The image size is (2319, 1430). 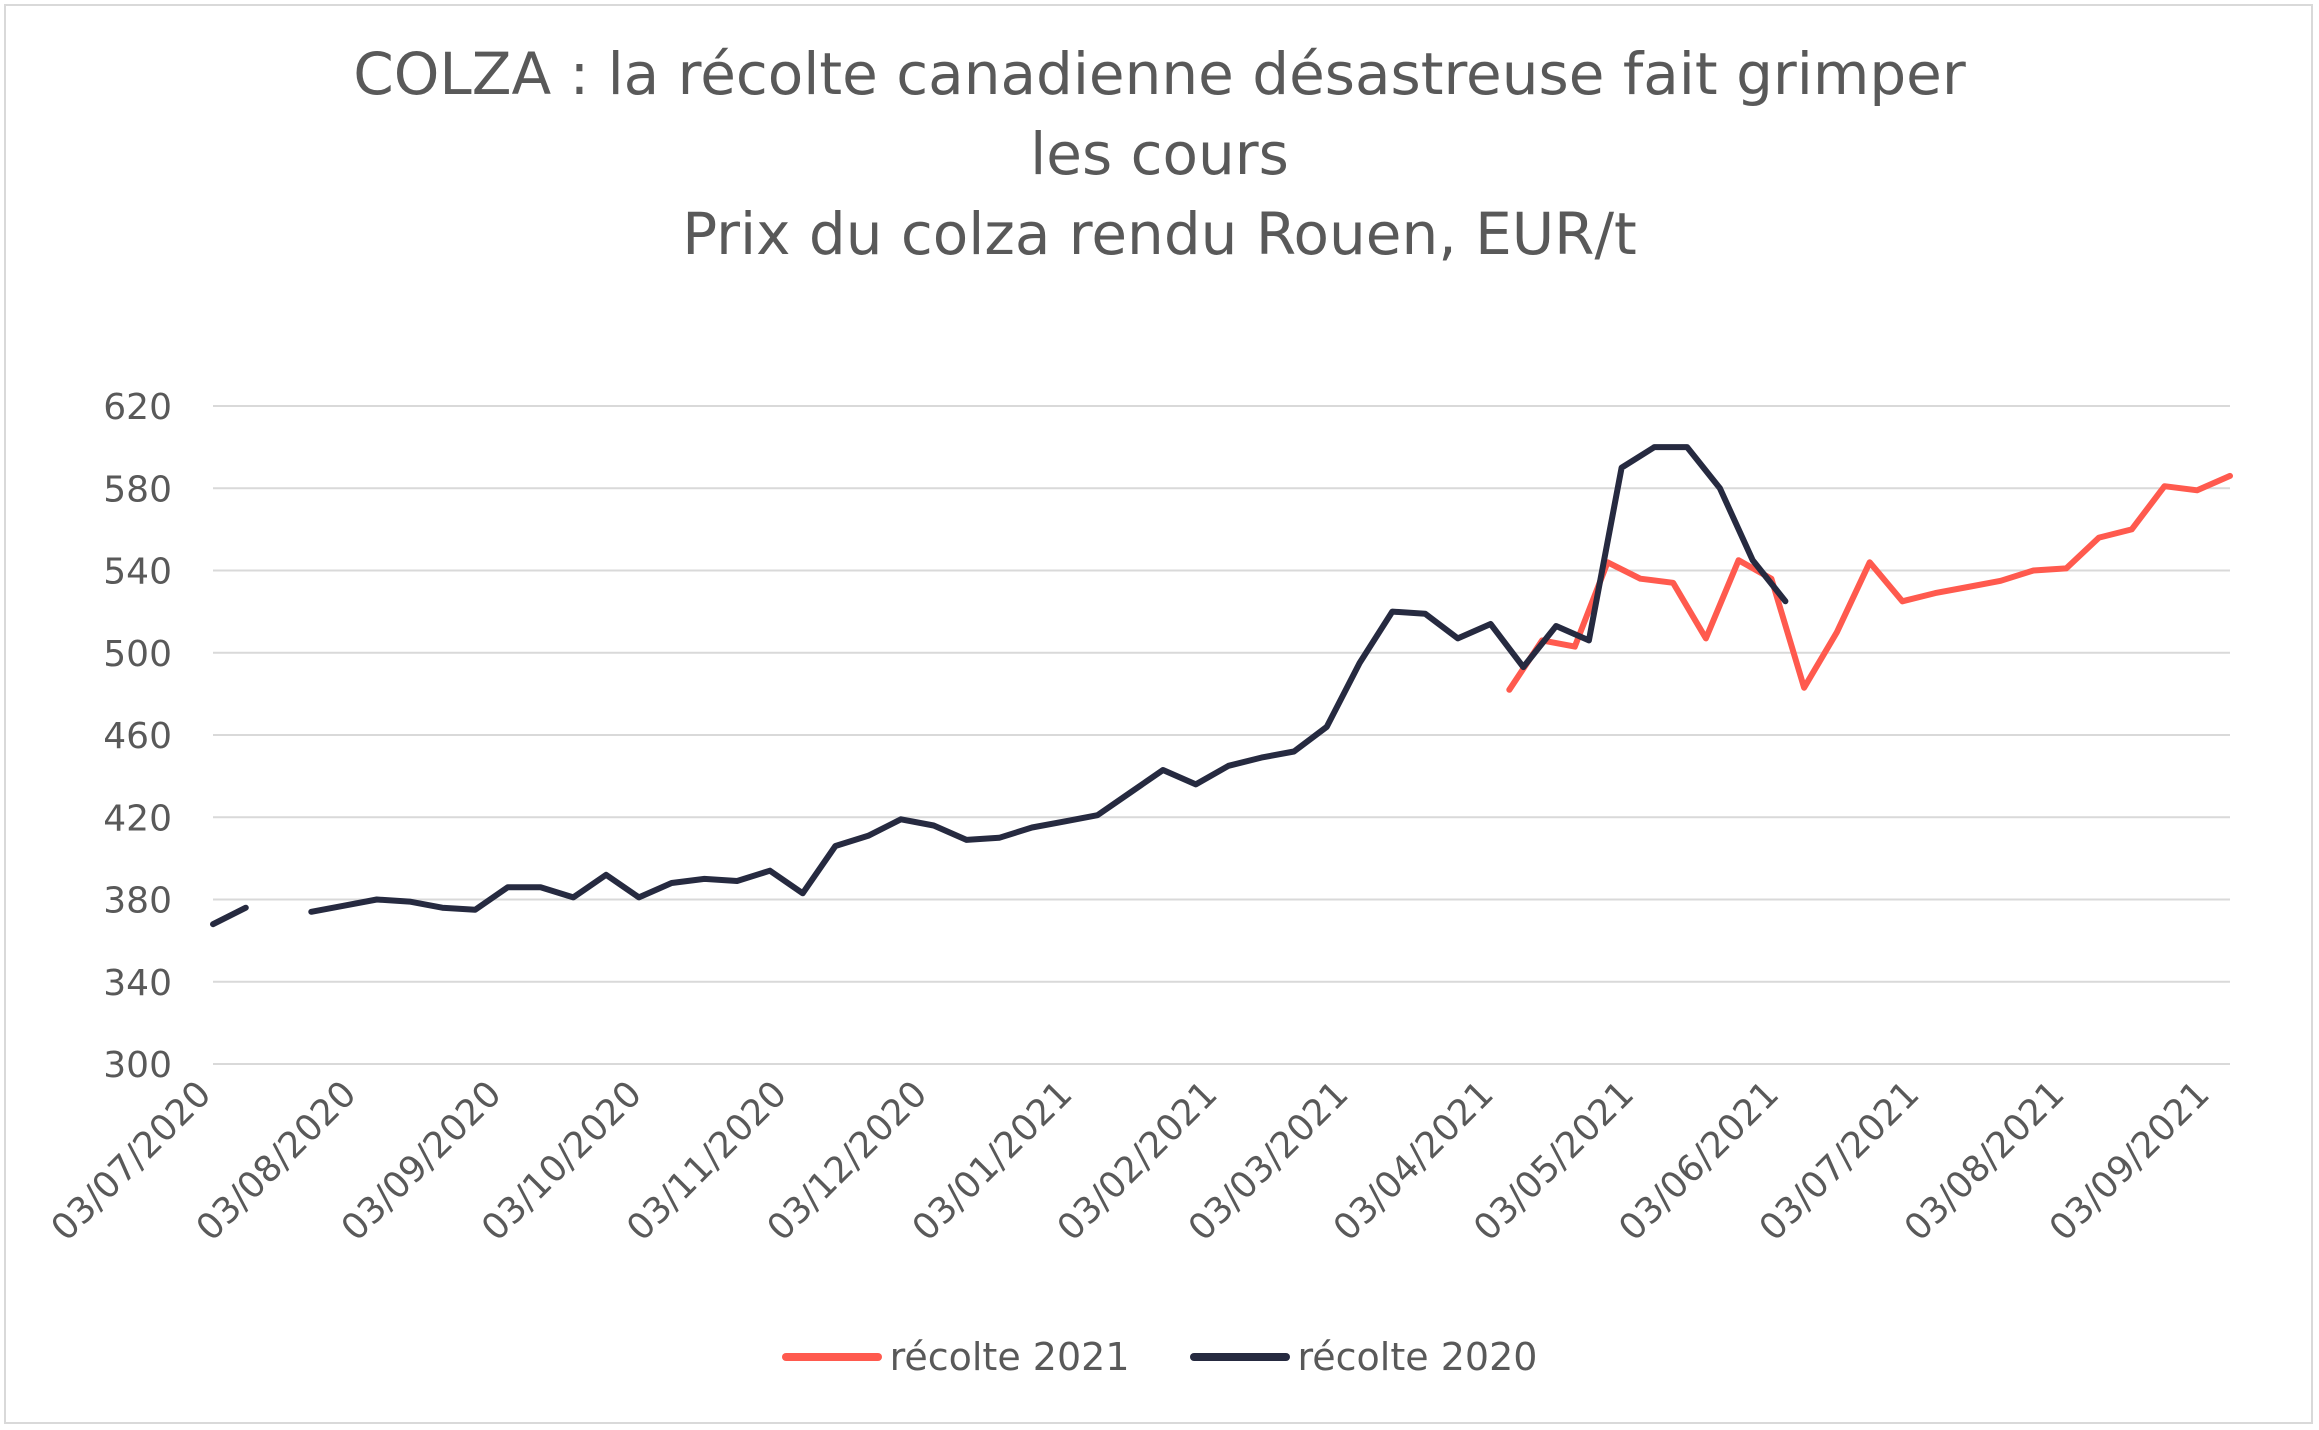 I want to click on legend-swatch-recolte-2021, so click(x=831, y=1357).